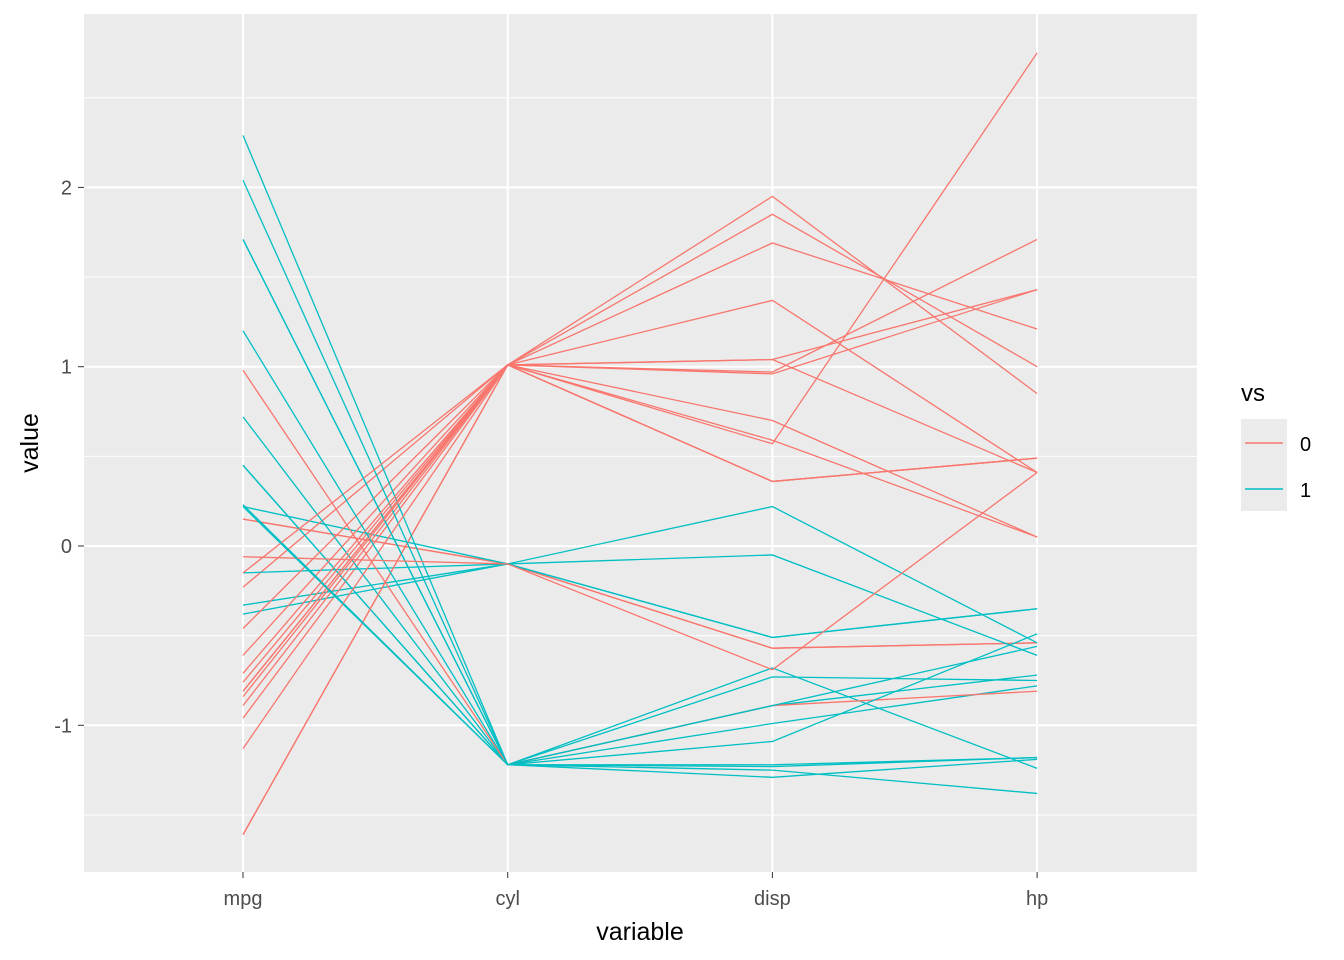 The image size is (1344, 960). I want to click on legend-label: 1, so click(1305, 491).